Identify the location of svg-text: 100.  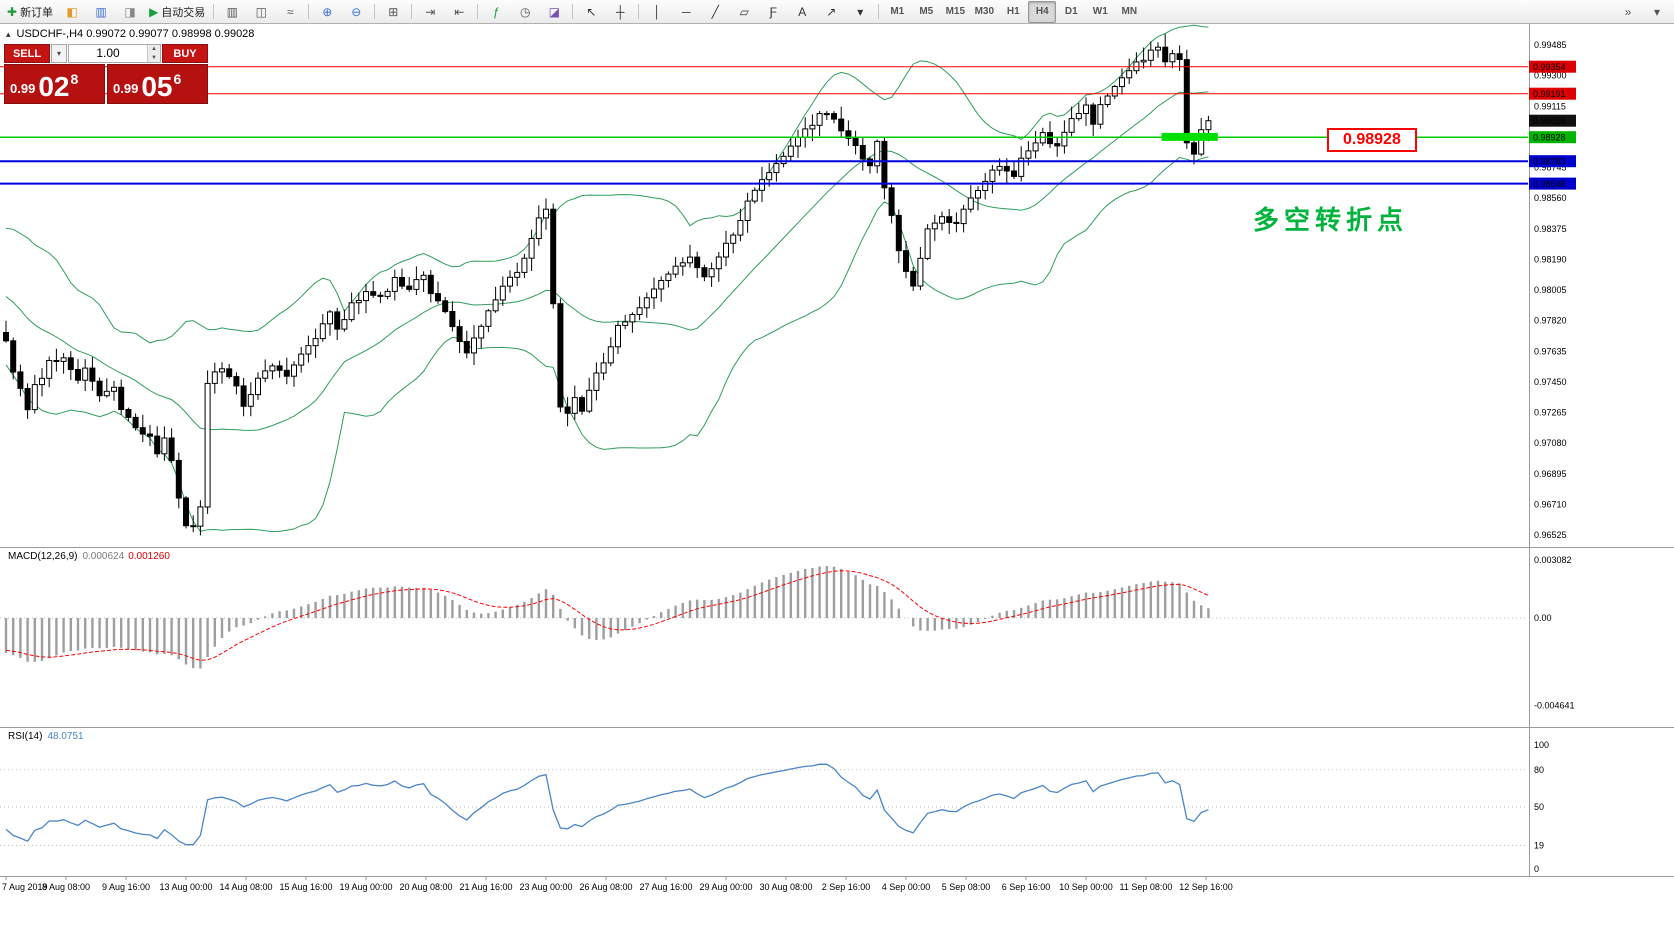
(1541, 745).